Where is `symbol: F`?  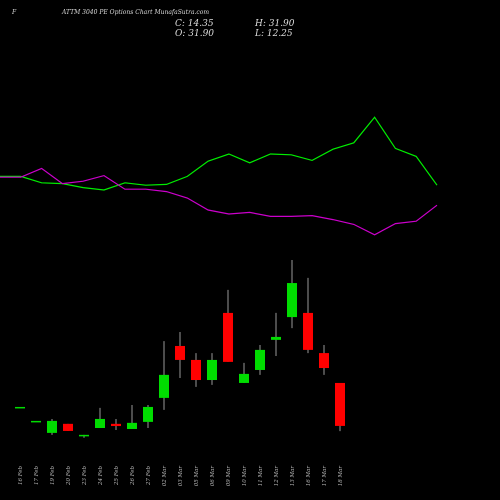
symbol: F is located at coordinates (14, 12).